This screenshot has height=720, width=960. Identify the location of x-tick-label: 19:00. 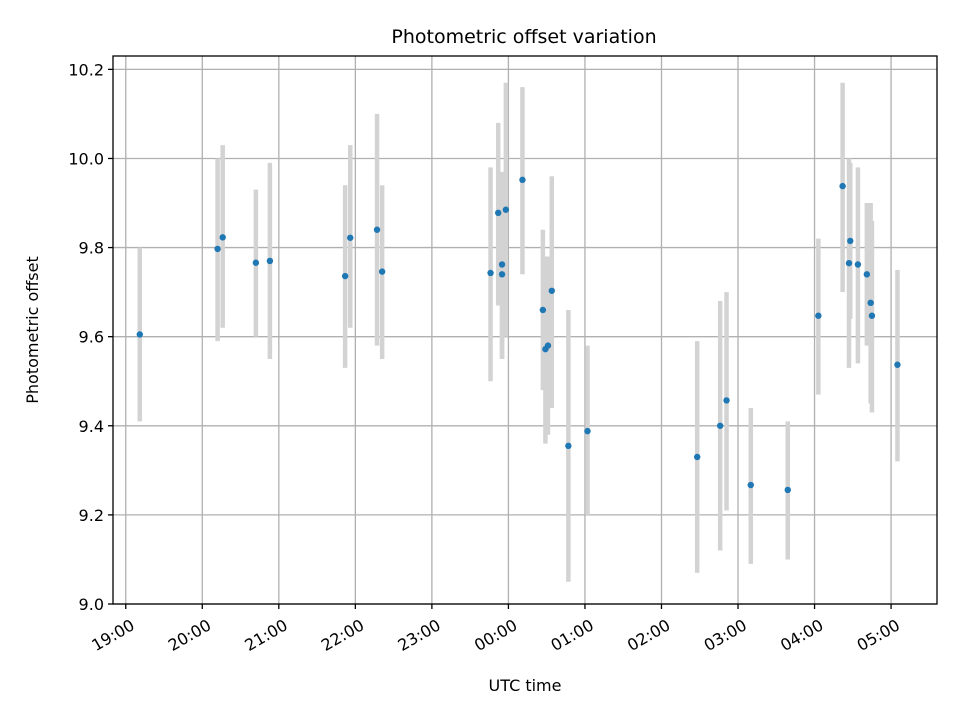
(112, 635).